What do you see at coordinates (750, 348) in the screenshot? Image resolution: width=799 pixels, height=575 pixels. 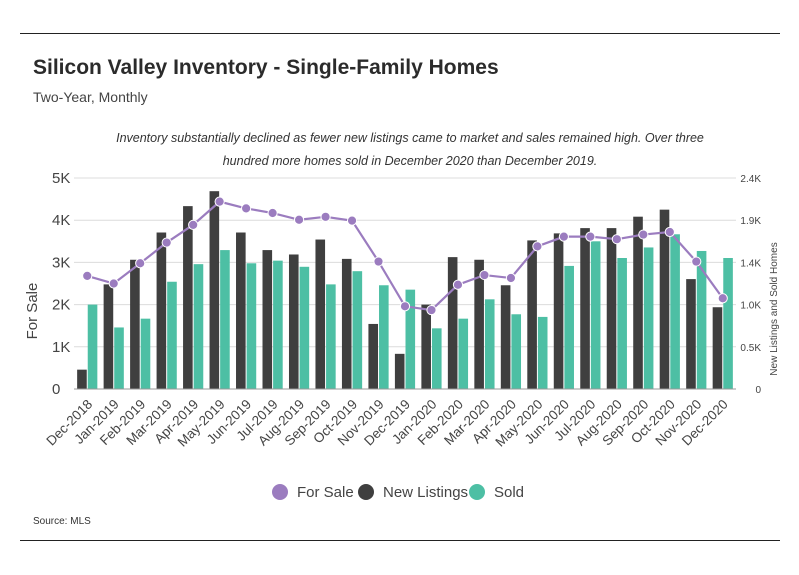 I see `y2-tick-label: 0.5K` at bounding box center [750, 348].